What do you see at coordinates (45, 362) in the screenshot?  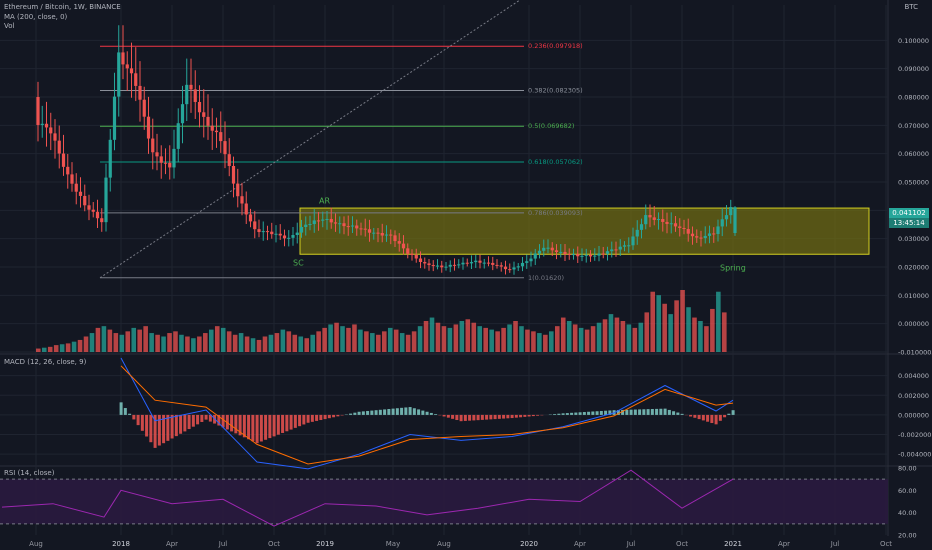 I see `macd-indicator-label: MACD (12, 26, close, 9)` at bounding box center [45, 362].